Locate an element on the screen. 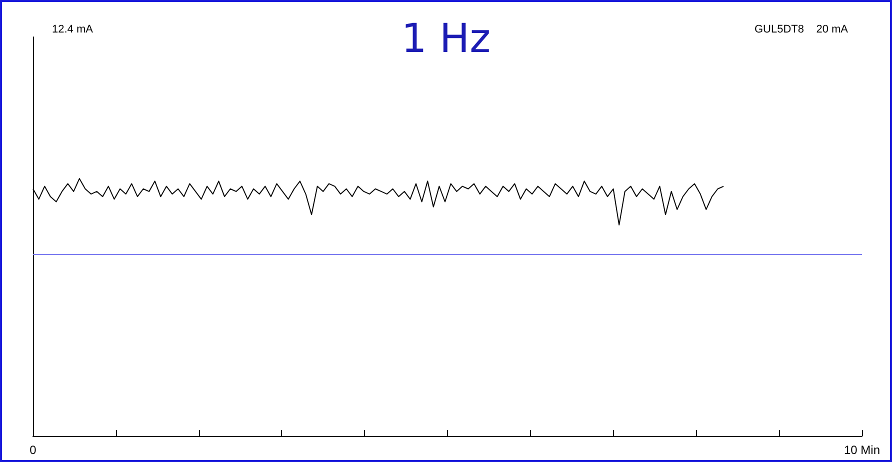 This screenshot has height=462, width=892. text: GUL5DT8 20 mA is located at coordinates (801, 30).